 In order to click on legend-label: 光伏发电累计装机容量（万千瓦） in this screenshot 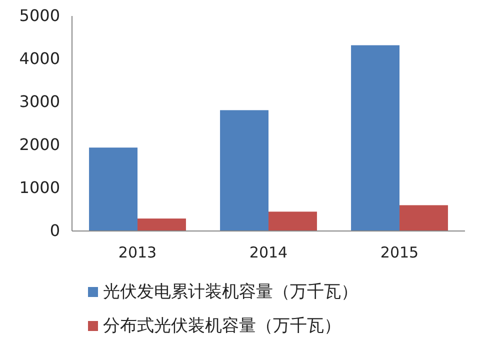, I will do `click(230, 292)`.